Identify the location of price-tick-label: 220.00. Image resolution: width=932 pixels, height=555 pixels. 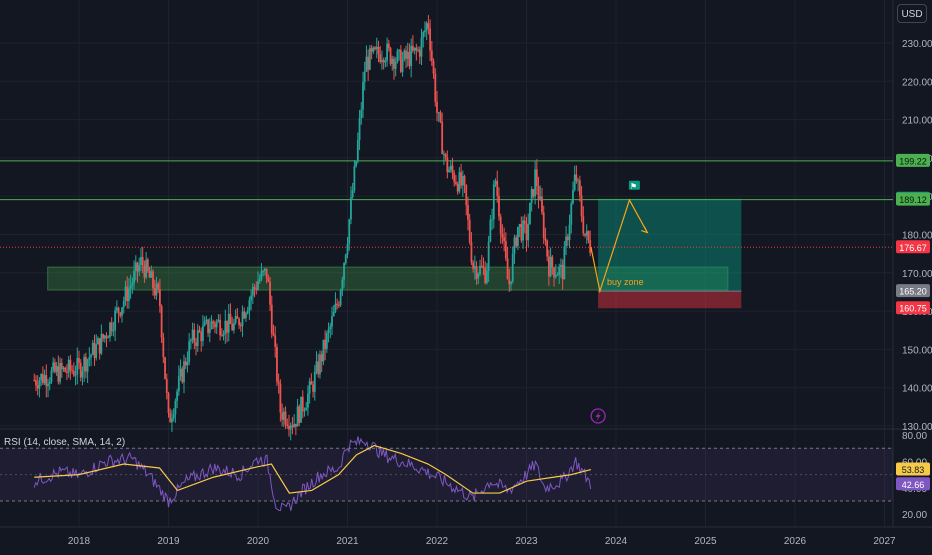
(917, 82).